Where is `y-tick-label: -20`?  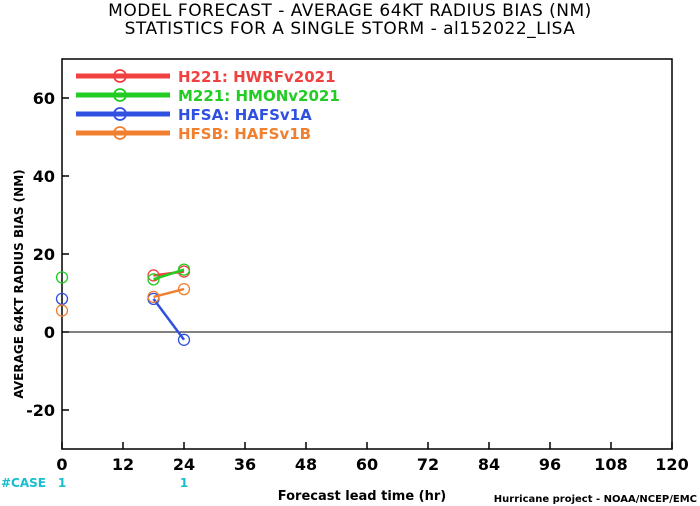
y-tick-label: -20 is located at coordinates (40, 410).